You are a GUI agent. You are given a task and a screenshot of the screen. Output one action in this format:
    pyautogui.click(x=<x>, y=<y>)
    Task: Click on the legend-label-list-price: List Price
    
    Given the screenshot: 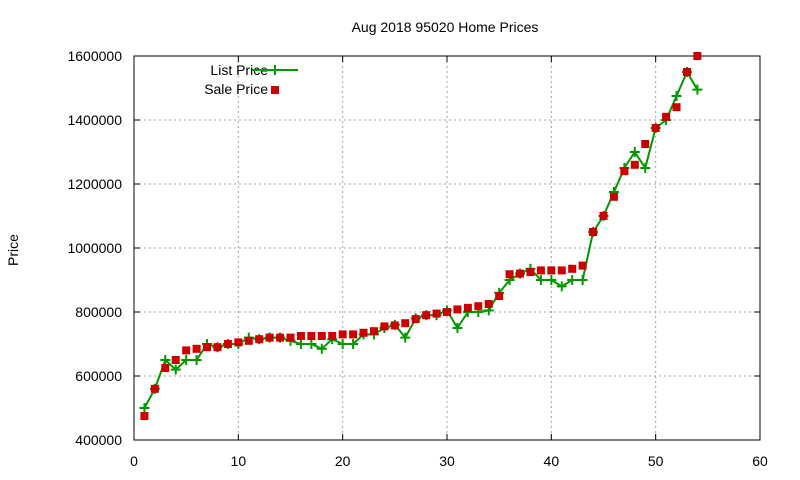 What is the action you would take?
    pyautogui.click(x=239, y=70)
    